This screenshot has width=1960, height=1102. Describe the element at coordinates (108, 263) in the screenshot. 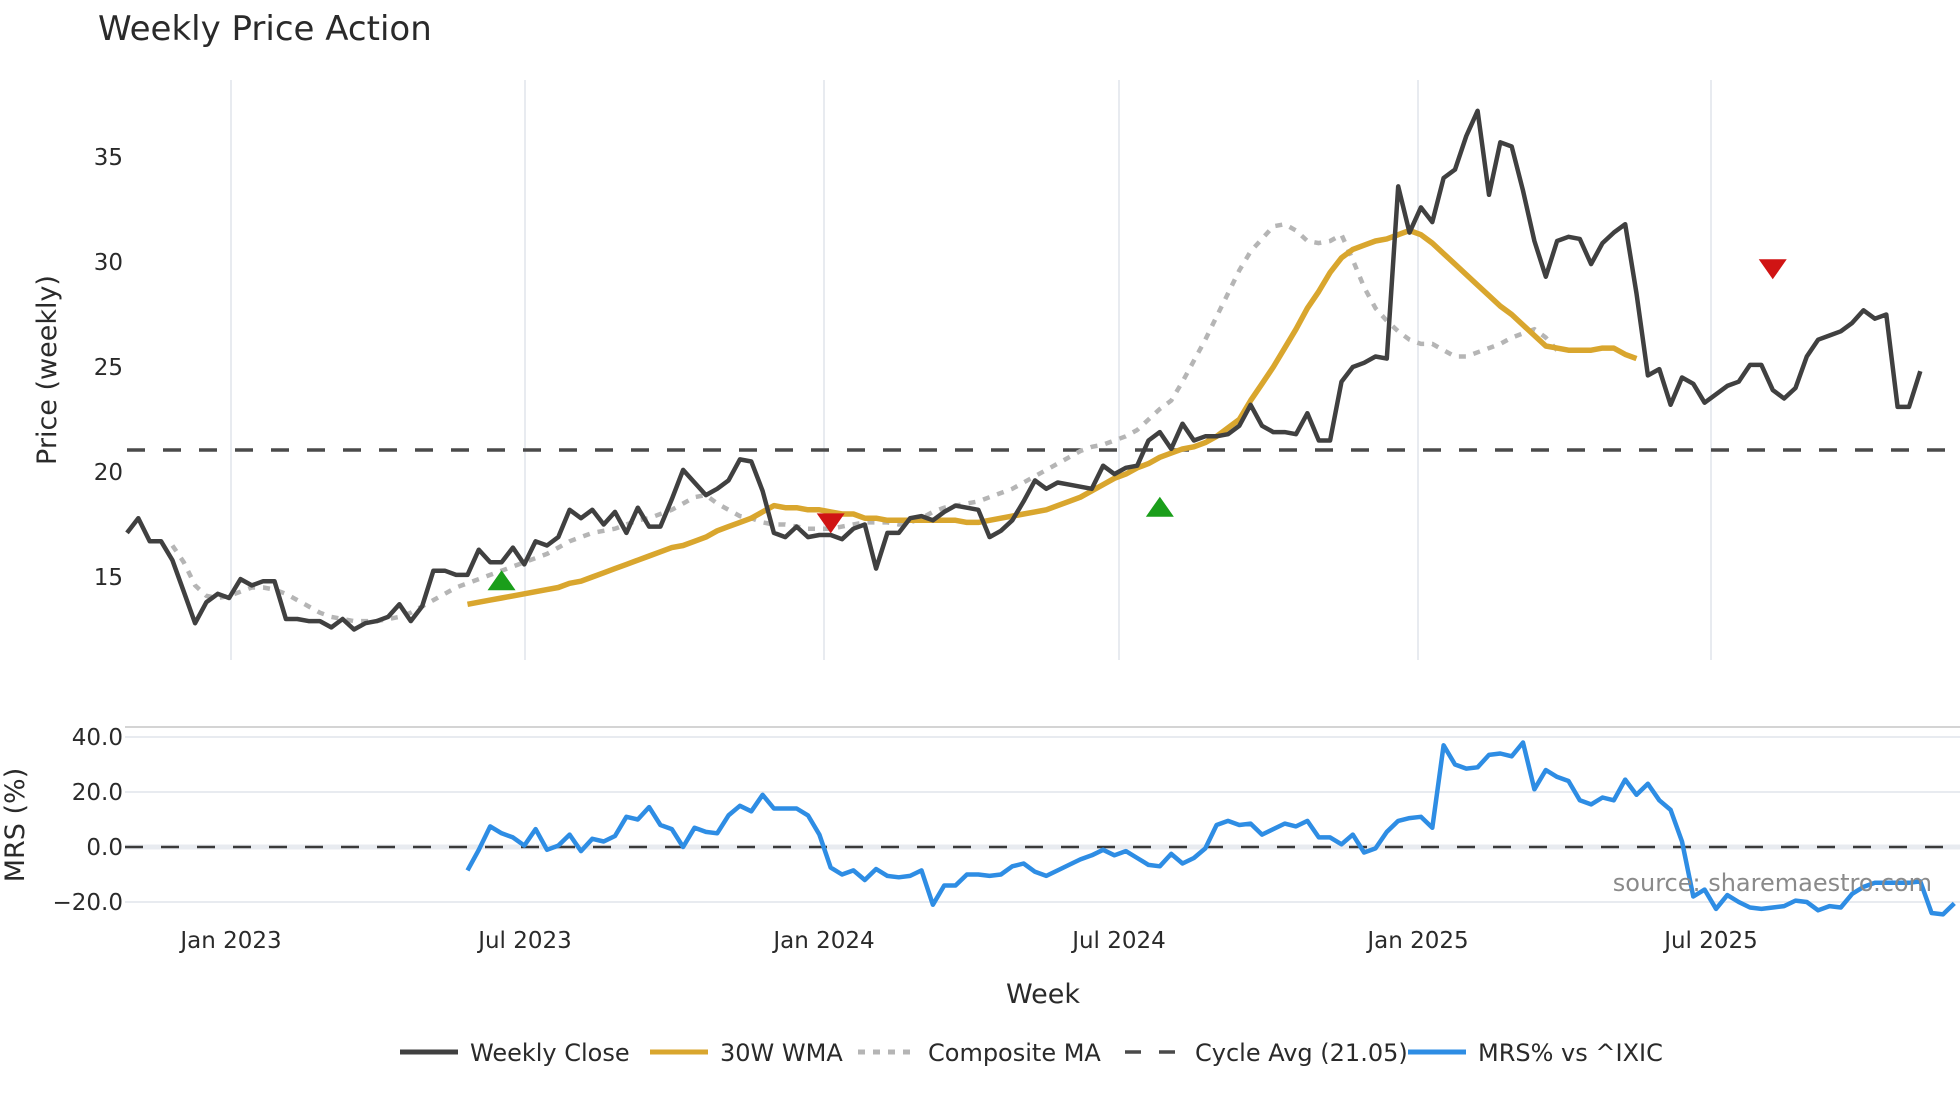

I see `price-y-tick: 30` at that location.